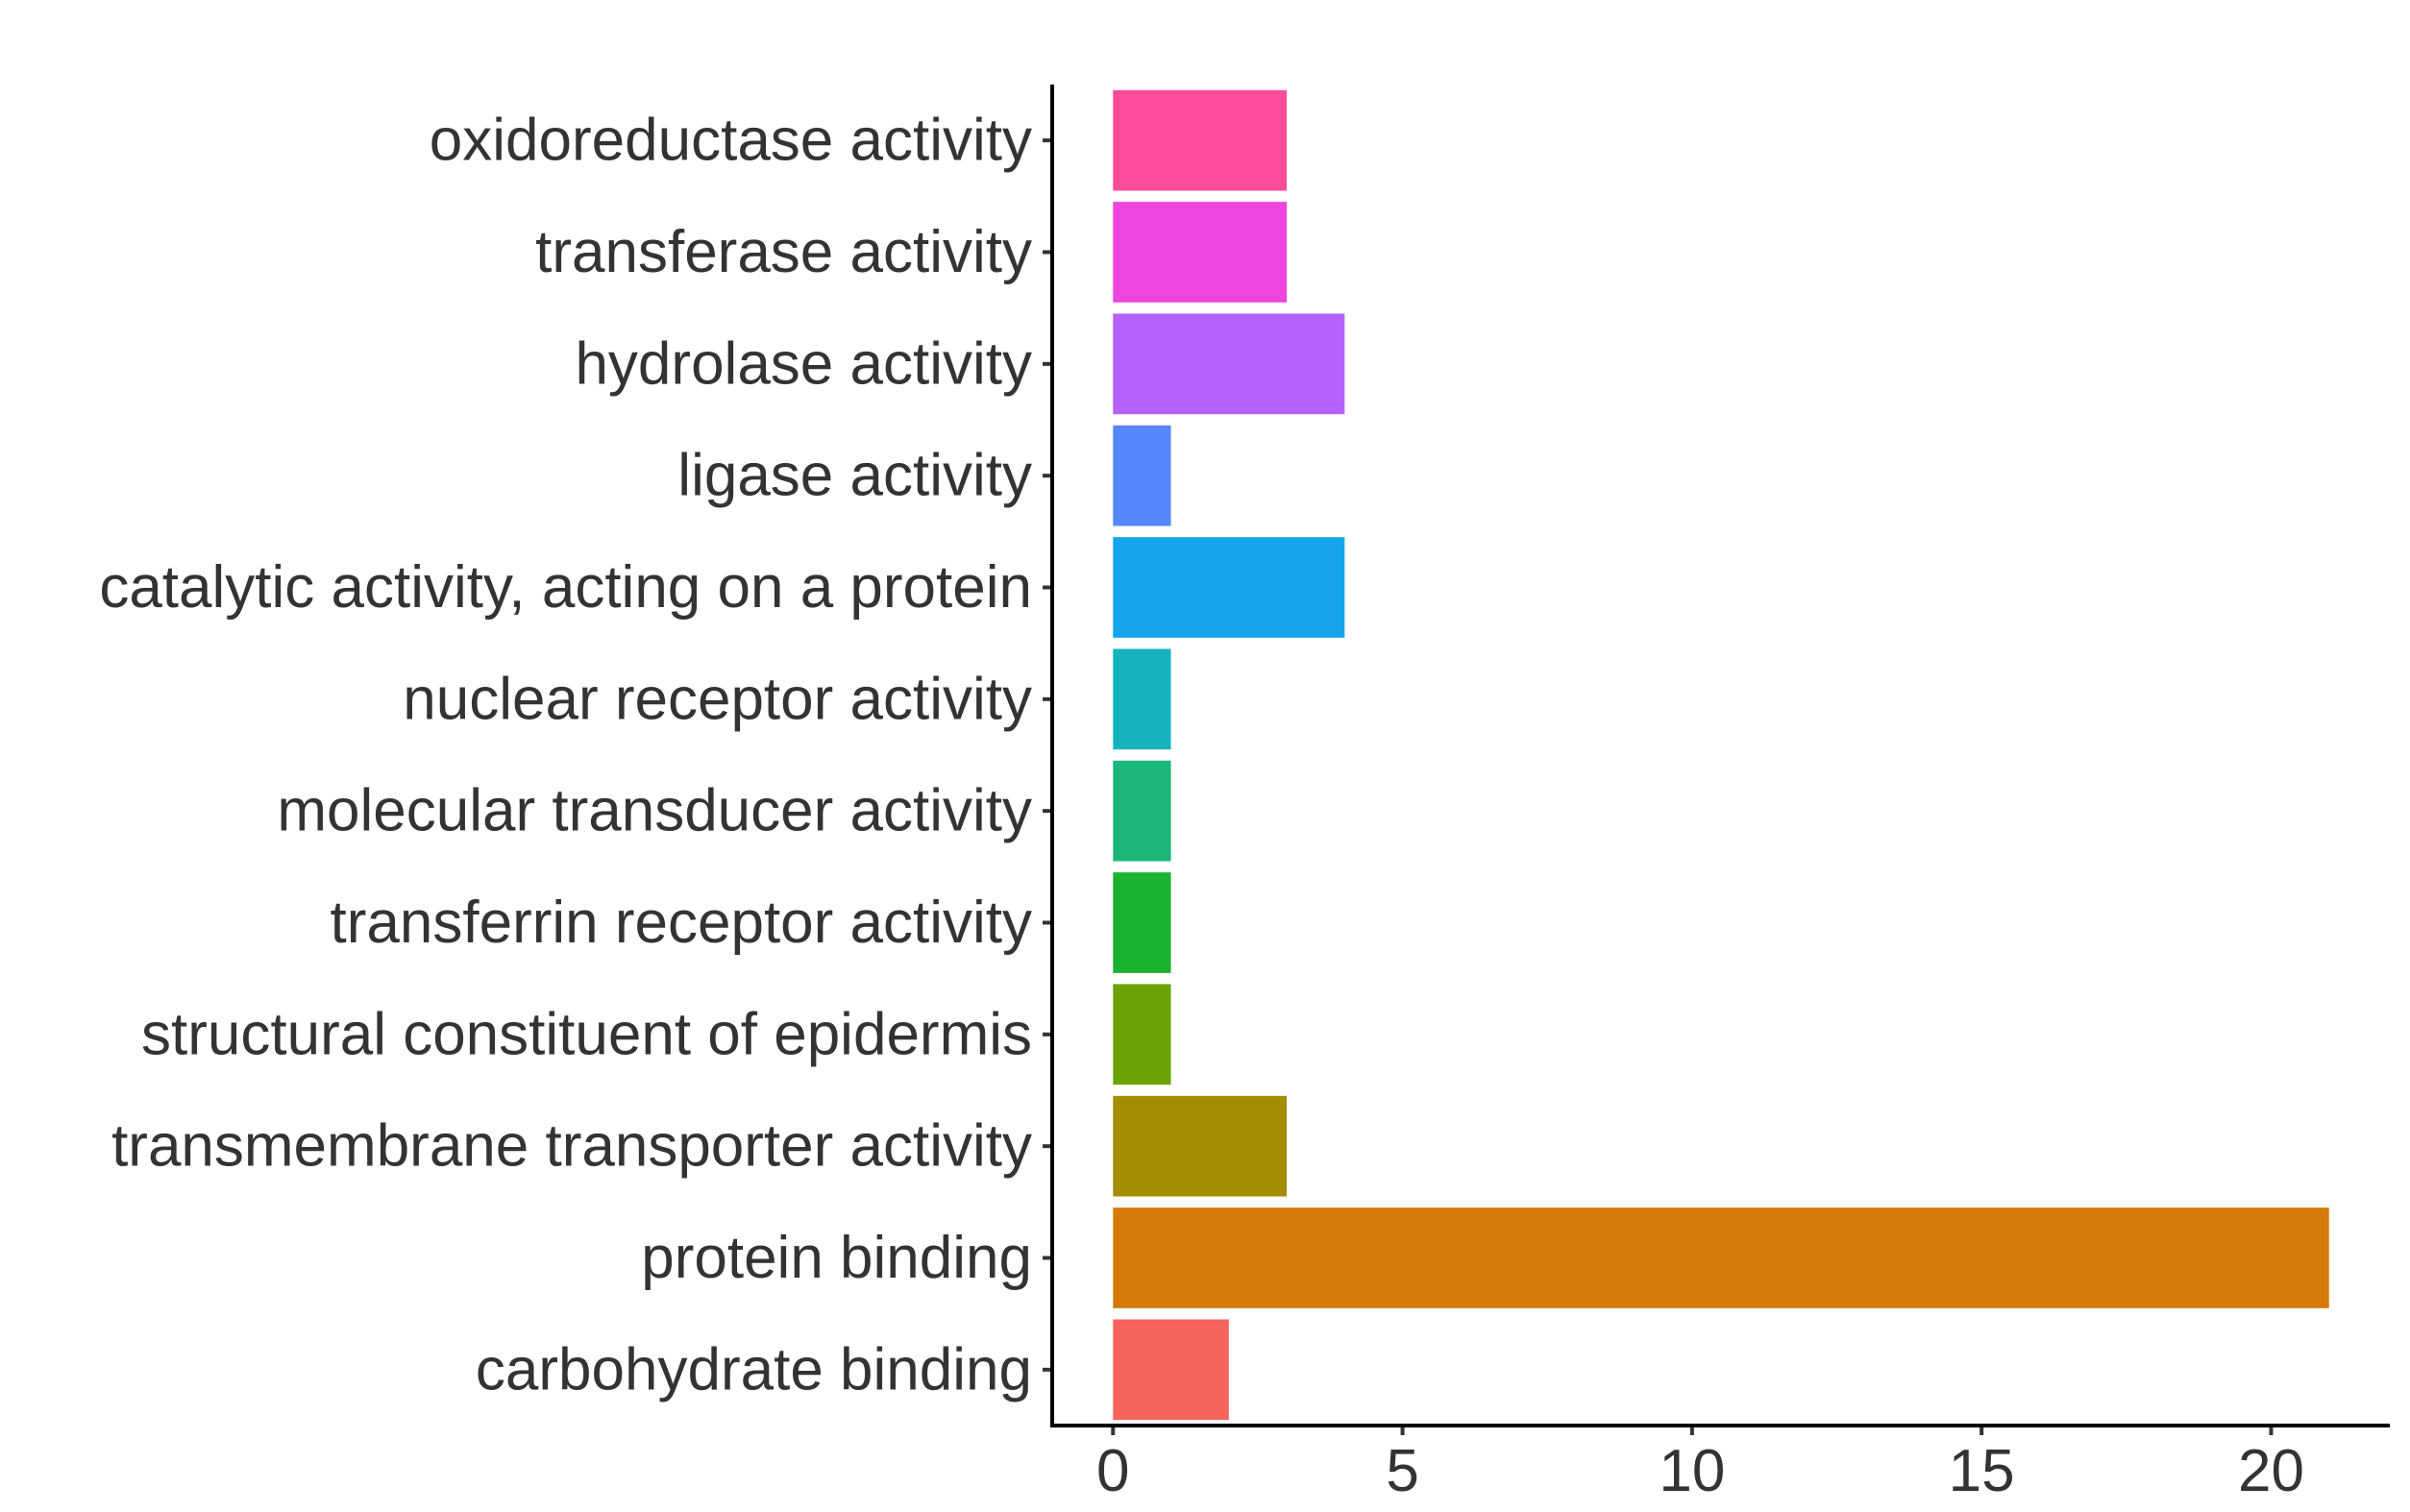 The height and width of the screenshot is (1512, 2410). I want to click on category-label: transferrin receptor activity, so click(681, 923).